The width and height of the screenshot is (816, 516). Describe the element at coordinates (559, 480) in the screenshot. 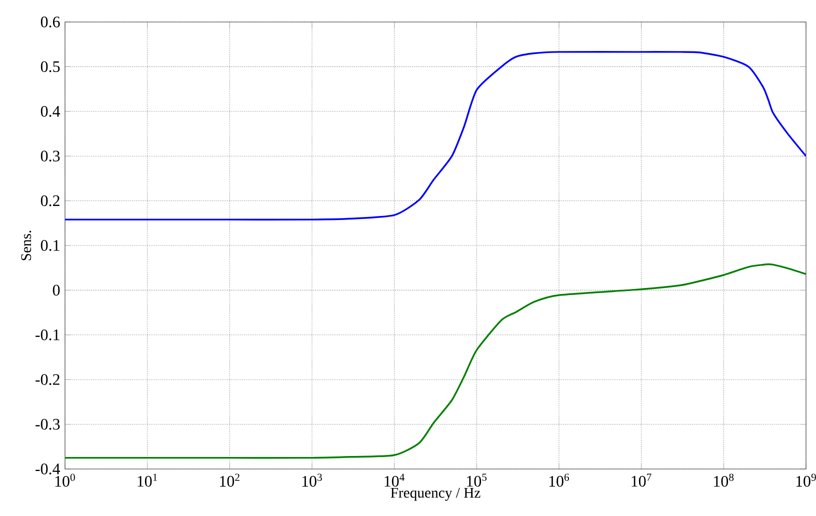

I see `x-tick-label: 10$^{6}$` at that location.